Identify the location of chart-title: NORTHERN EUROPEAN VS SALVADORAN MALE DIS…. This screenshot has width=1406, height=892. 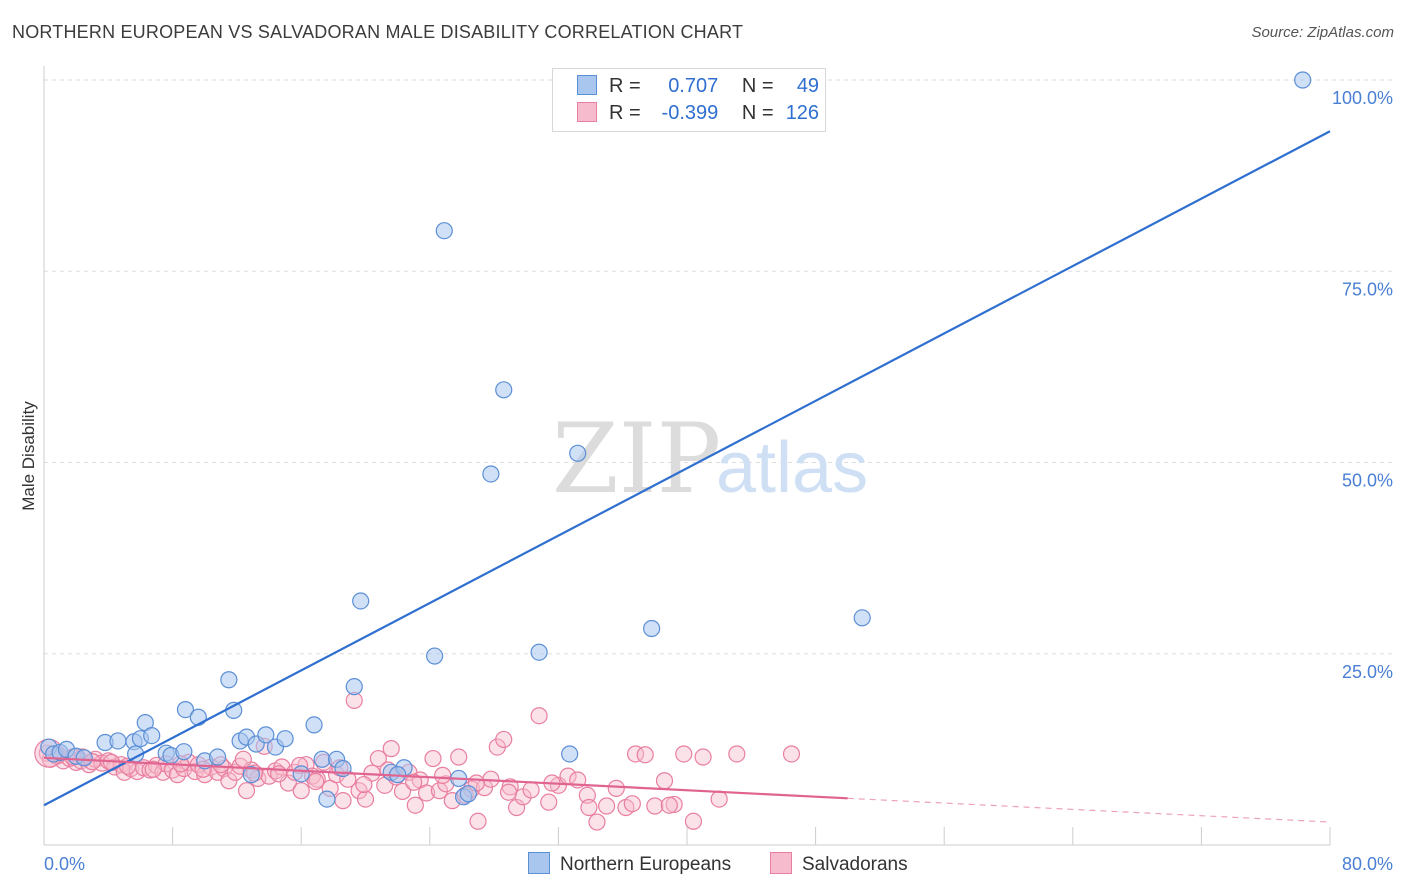
(378, 32).